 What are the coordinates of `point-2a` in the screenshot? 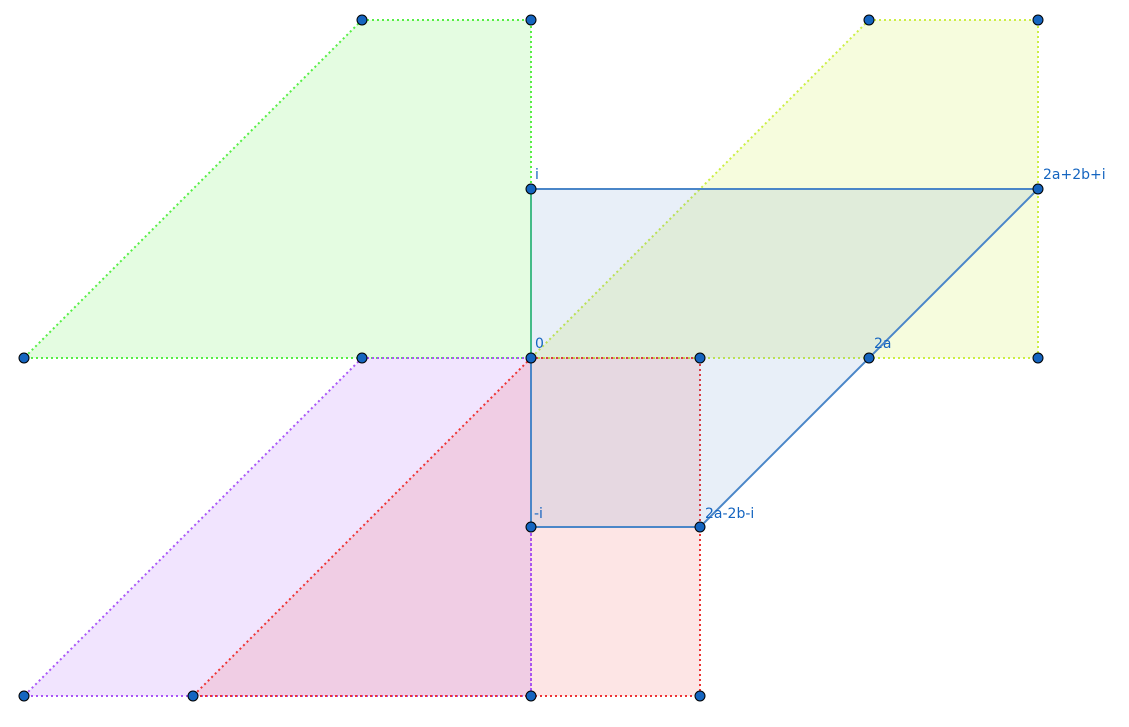 It's located at (869, 358).